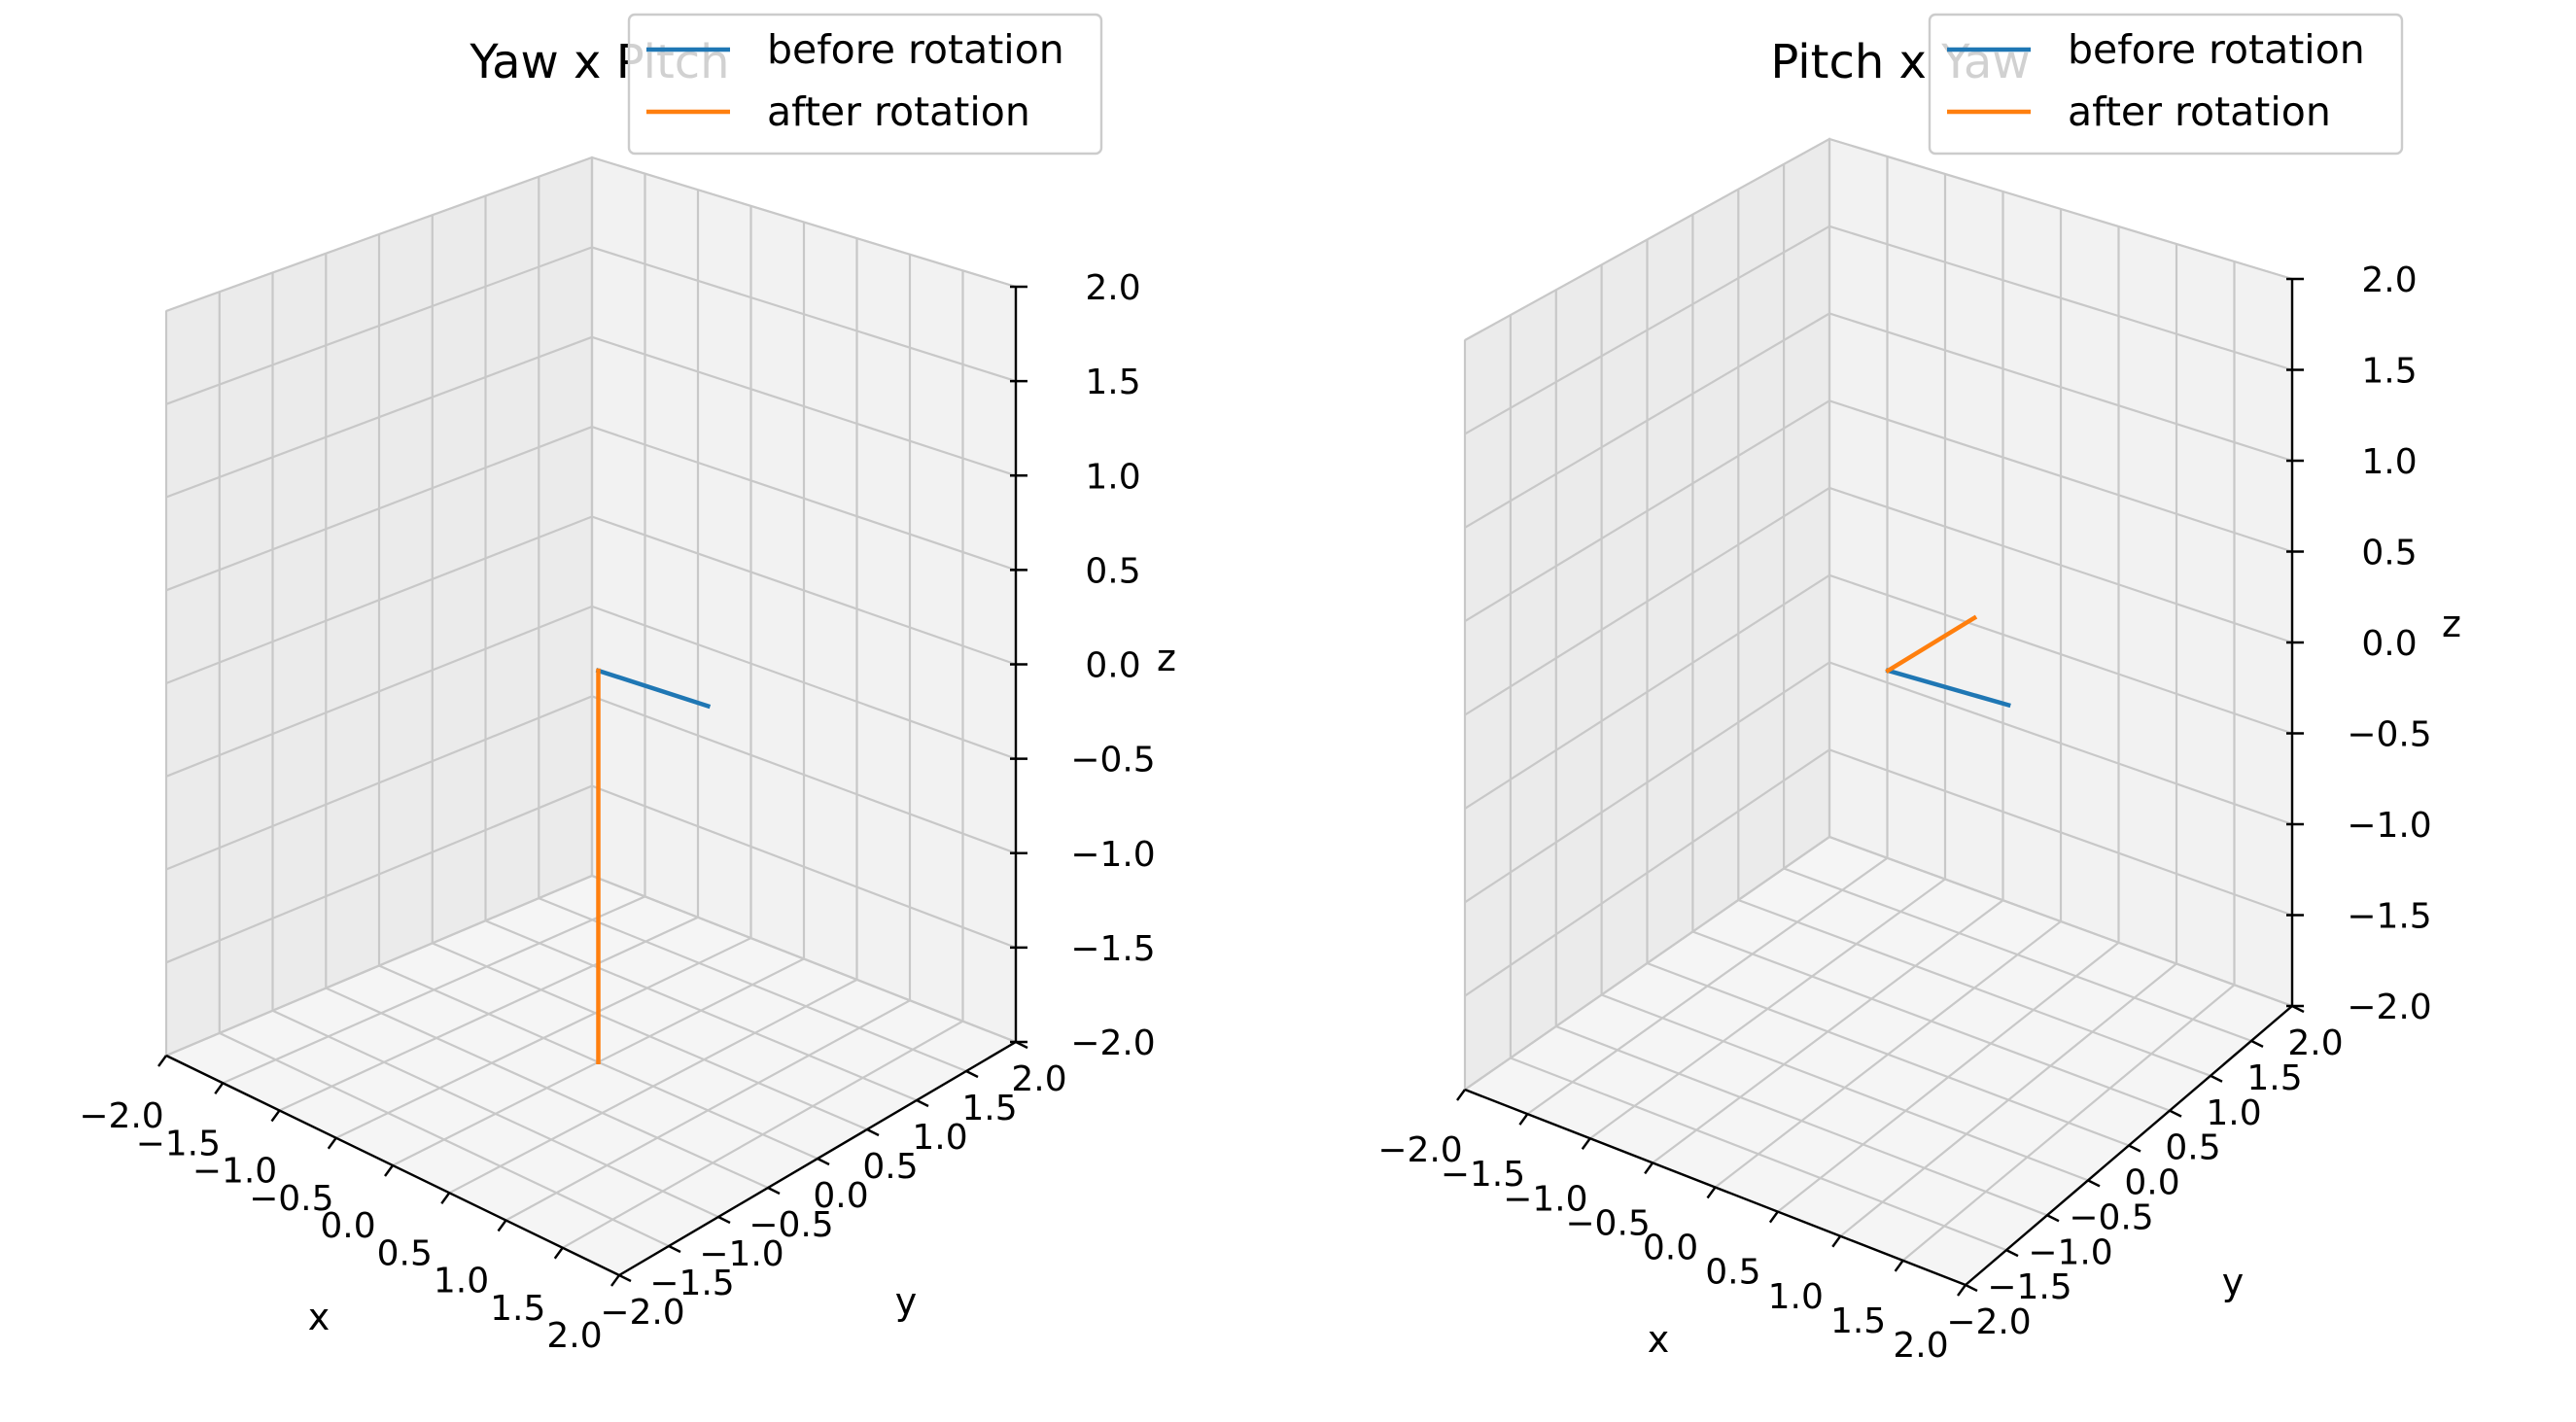 Image resolution: width=2576 pixels, height=1422 pixels. What do you see at coordinates (1733, 1273) in the screenshot?
I see `x-tick-label: 0.5` at bounding box center [1733, 1273].